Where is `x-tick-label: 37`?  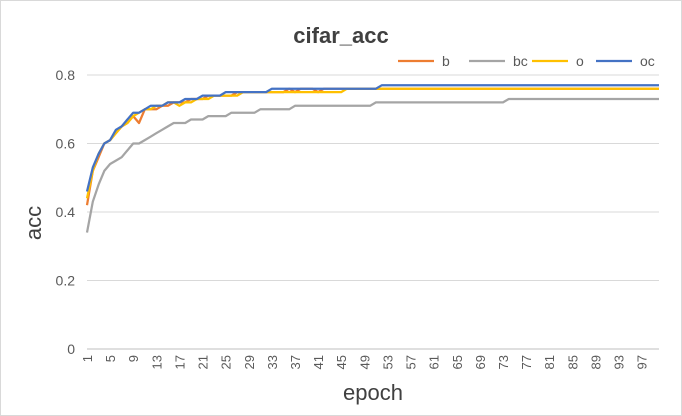
x-tick-label: 37 is located at coordinates (295, 362).